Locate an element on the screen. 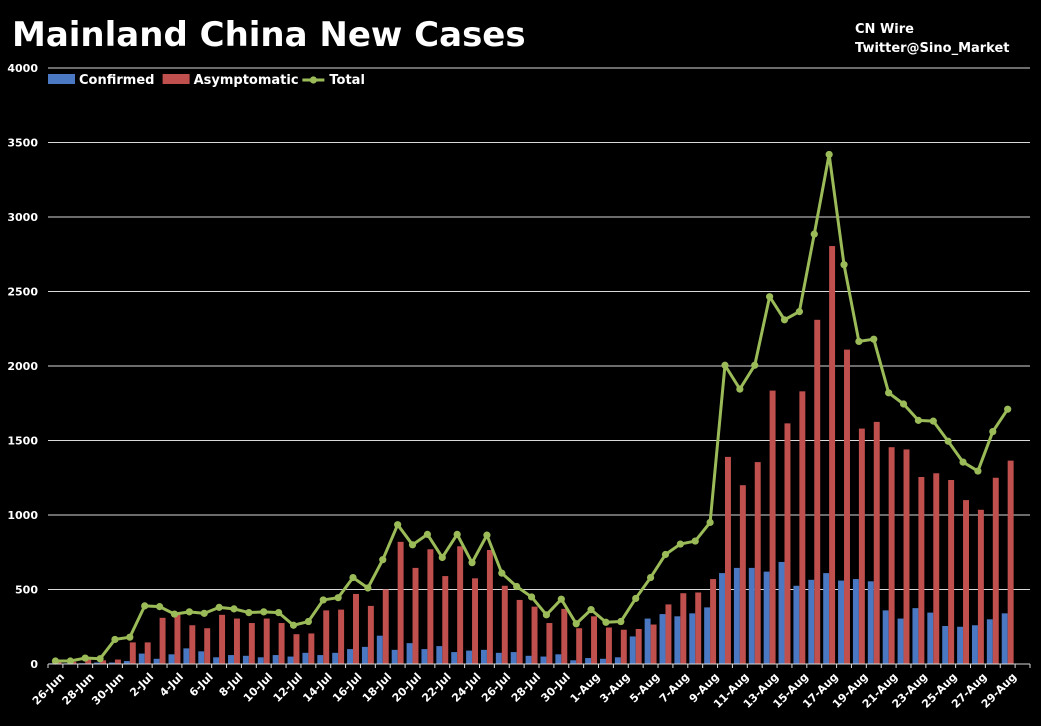 The width and height of the screenshot is (1041, 726). x-tick-label: 4-Jul is located at coordinates (171, 684).